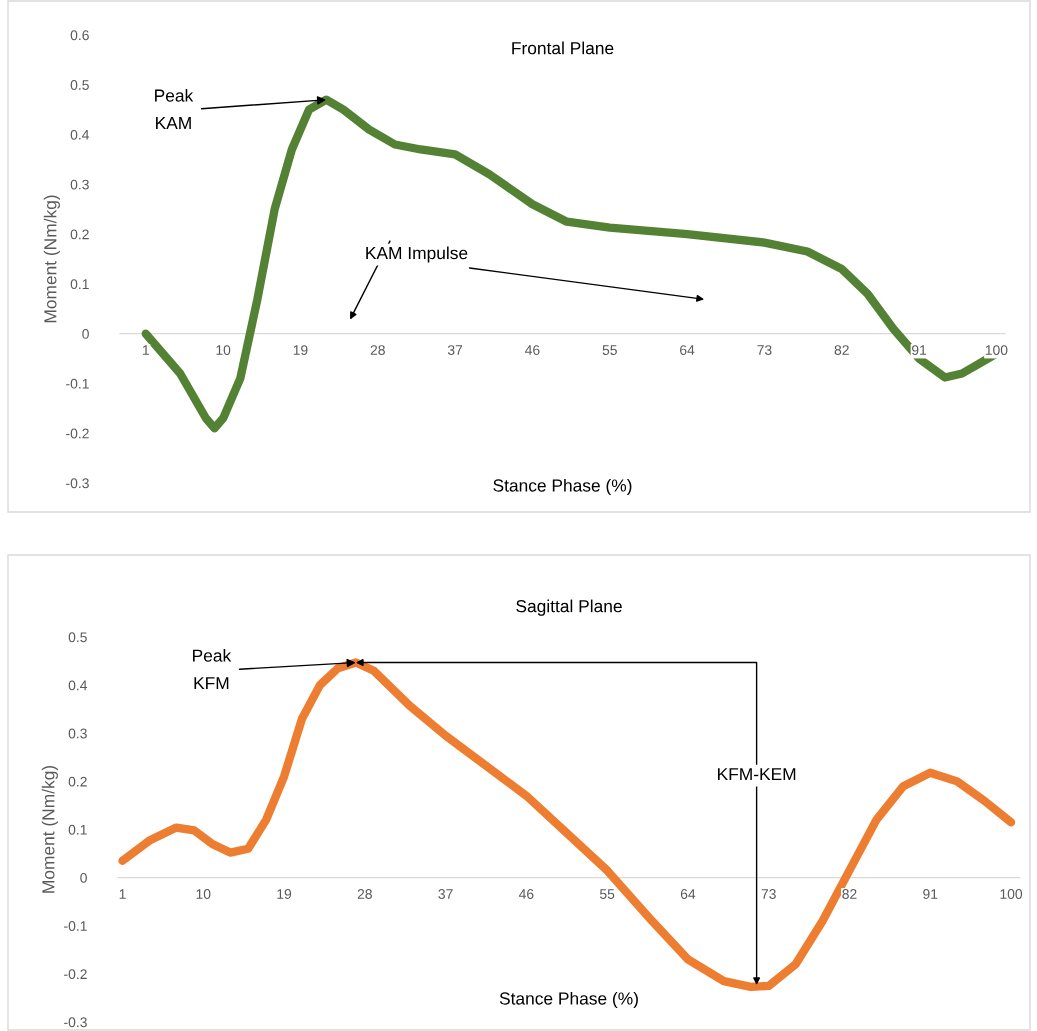 This screenshot has height=1031, width=1037. Describe the element at coordinates (1011, 894) in the screenshot. I see `x-tick-label: 100` at that location.